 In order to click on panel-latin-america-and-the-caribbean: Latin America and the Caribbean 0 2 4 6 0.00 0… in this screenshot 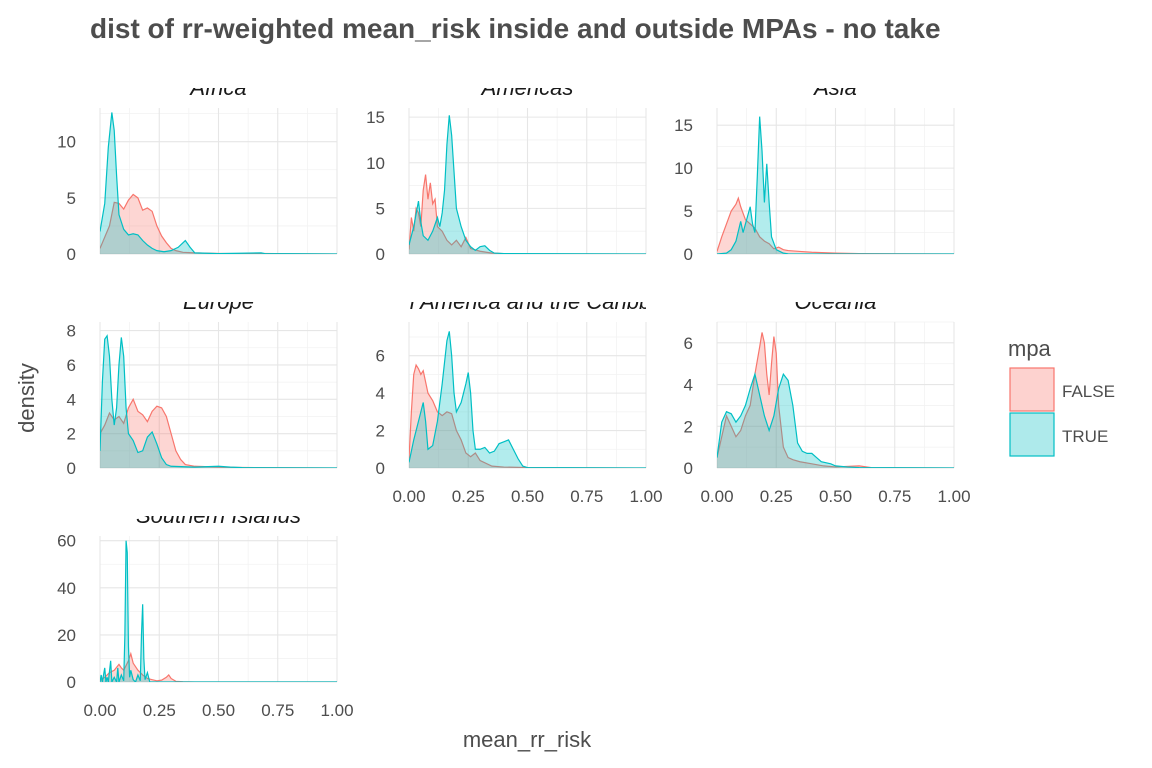, I will do `click(527, 397)`.